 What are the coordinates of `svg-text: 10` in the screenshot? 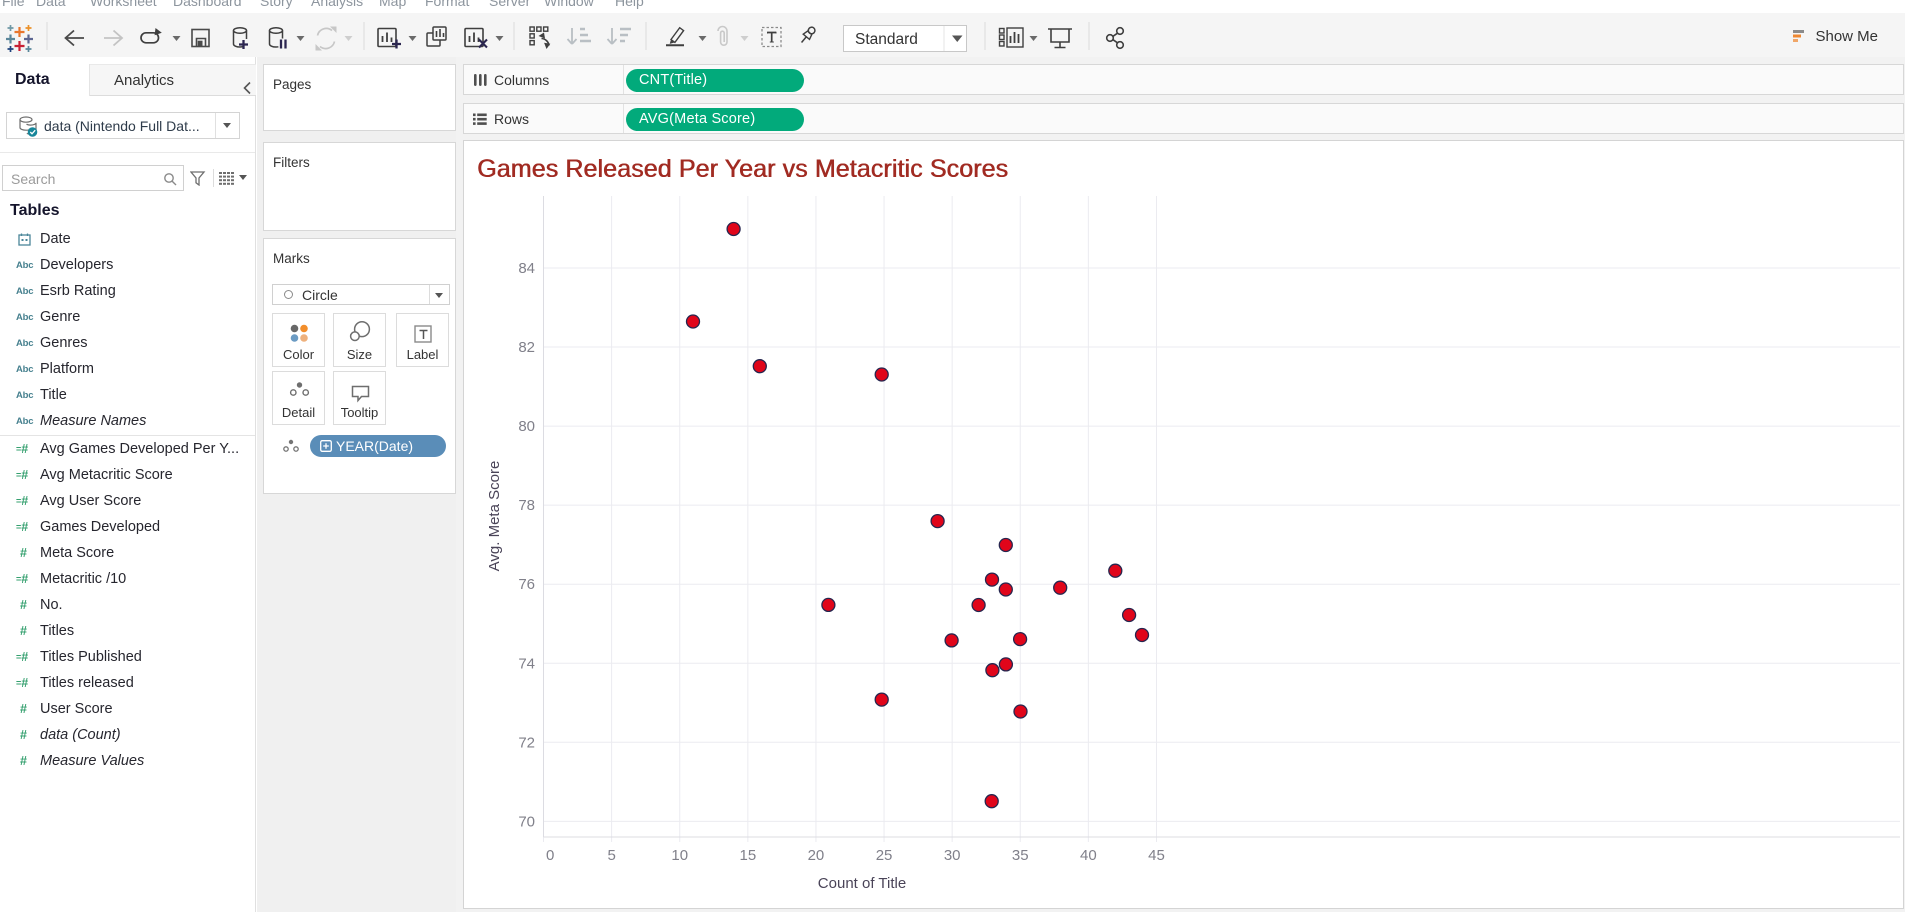 It's located at (679, 855).